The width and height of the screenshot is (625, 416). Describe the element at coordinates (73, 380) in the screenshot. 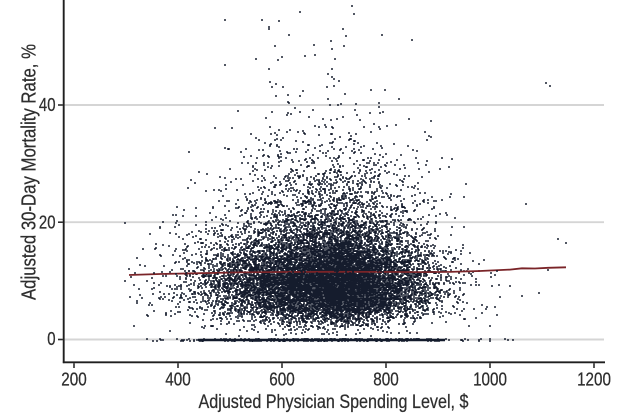

I see `svg-text: 200` at that location.